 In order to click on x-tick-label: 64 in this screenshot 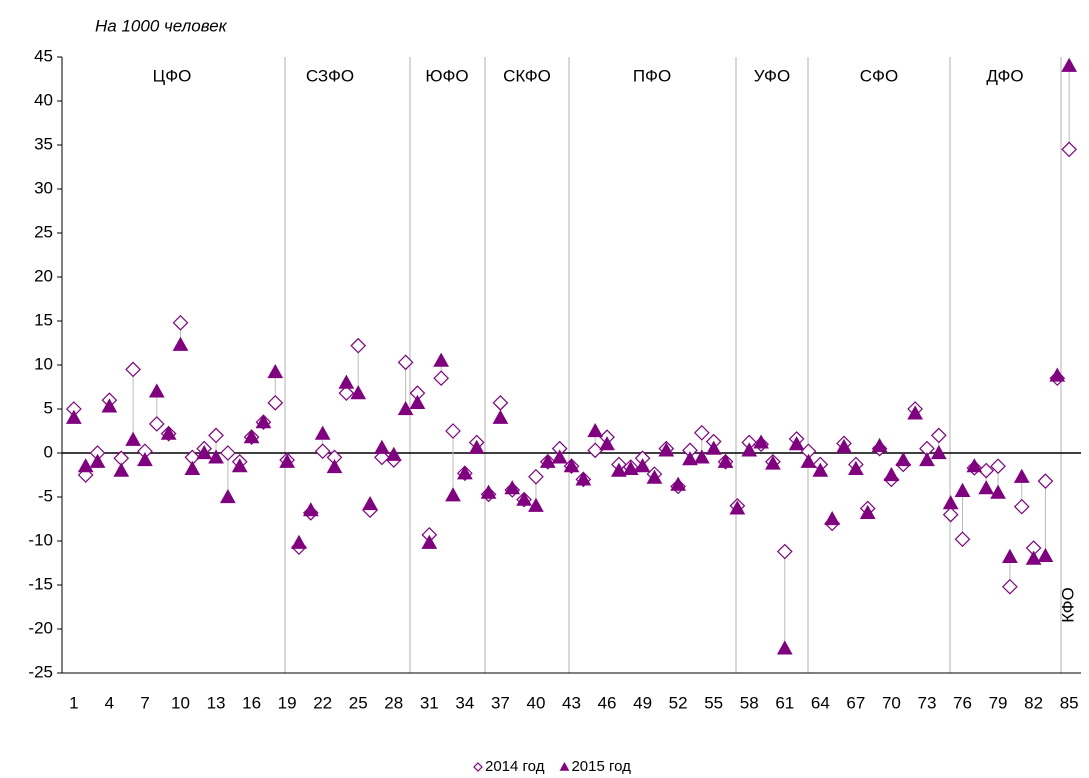, I will do `click(820, 702)`.